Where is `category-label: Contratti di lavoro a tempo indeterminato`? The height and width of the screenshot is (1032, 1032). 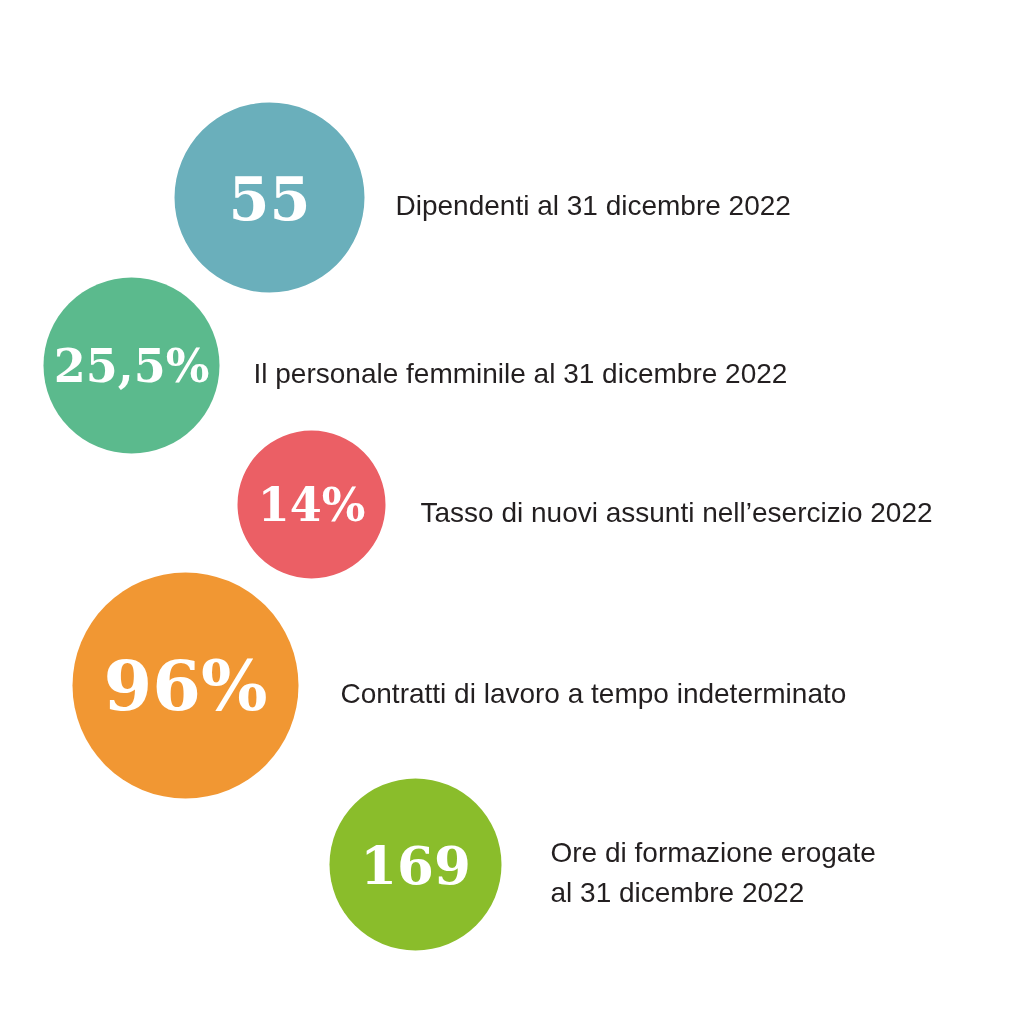
category-label: Contratti di lavoro a tempo indeterminato is located at coordinates (593, 693).